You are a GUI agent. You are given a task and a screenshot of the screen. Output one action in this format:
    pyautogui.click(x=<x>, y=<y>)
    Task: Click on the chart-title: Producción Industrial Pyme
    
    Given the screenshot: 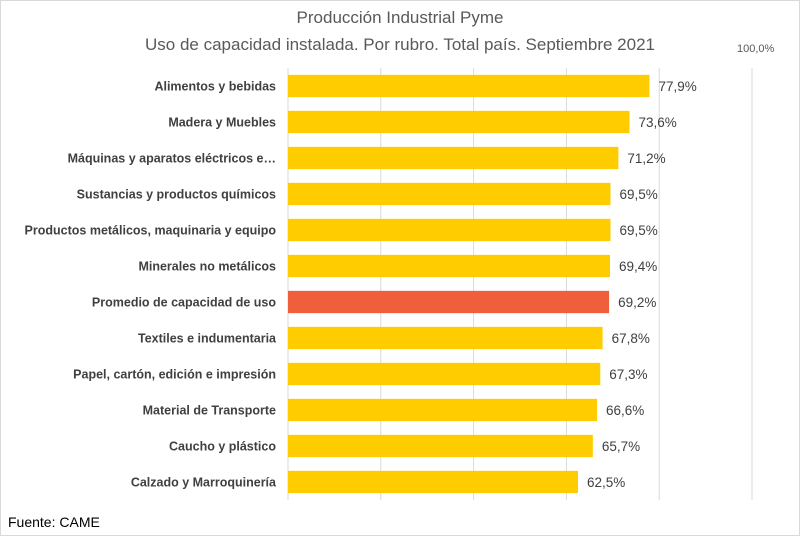 What is the action you would take?
    pyautogui.click(x=400, y=17)
    